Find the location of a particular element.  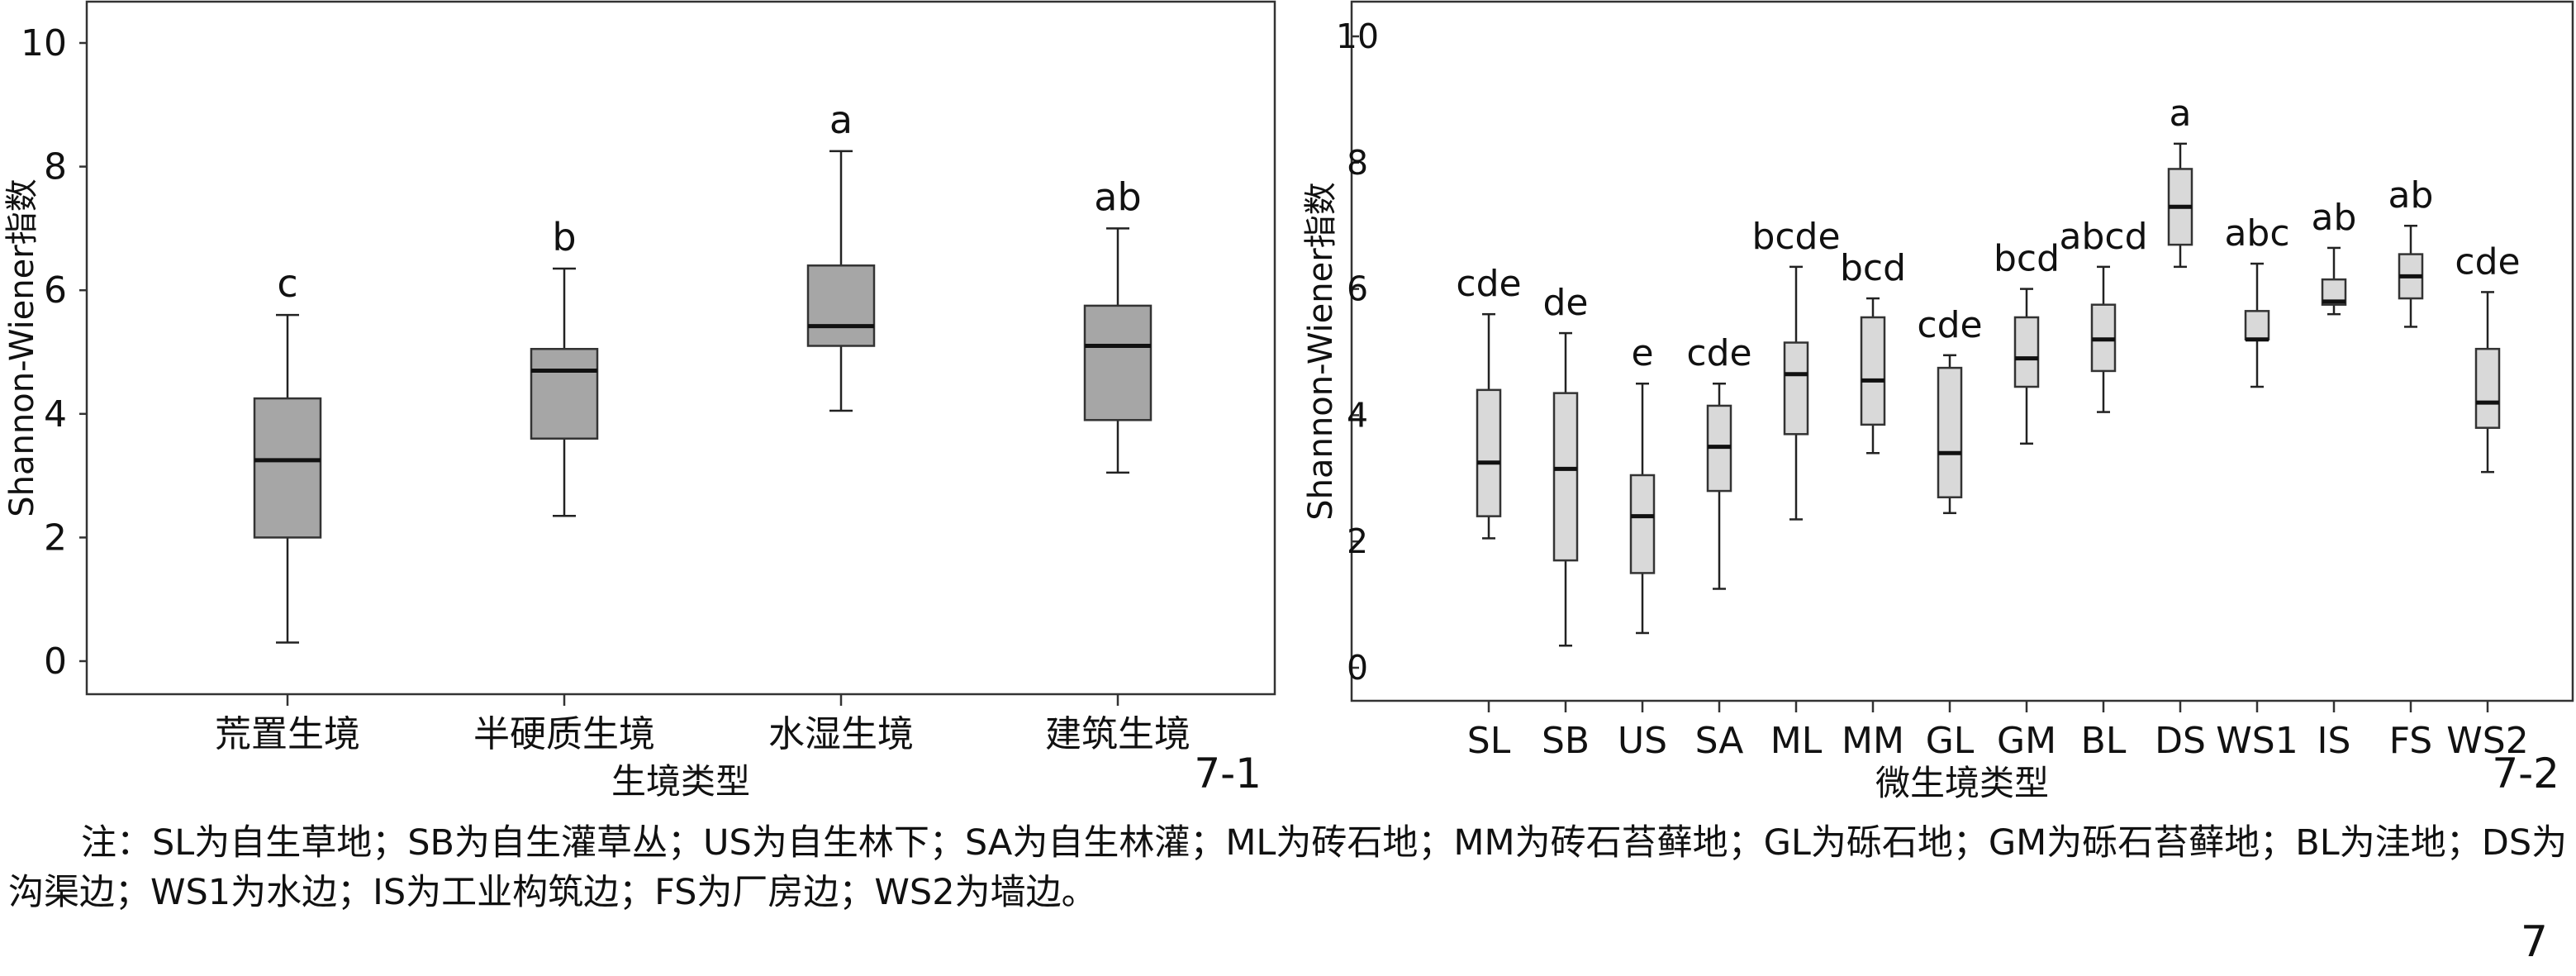

box-GM: bcd GM is located at coordinates (2027, 500).